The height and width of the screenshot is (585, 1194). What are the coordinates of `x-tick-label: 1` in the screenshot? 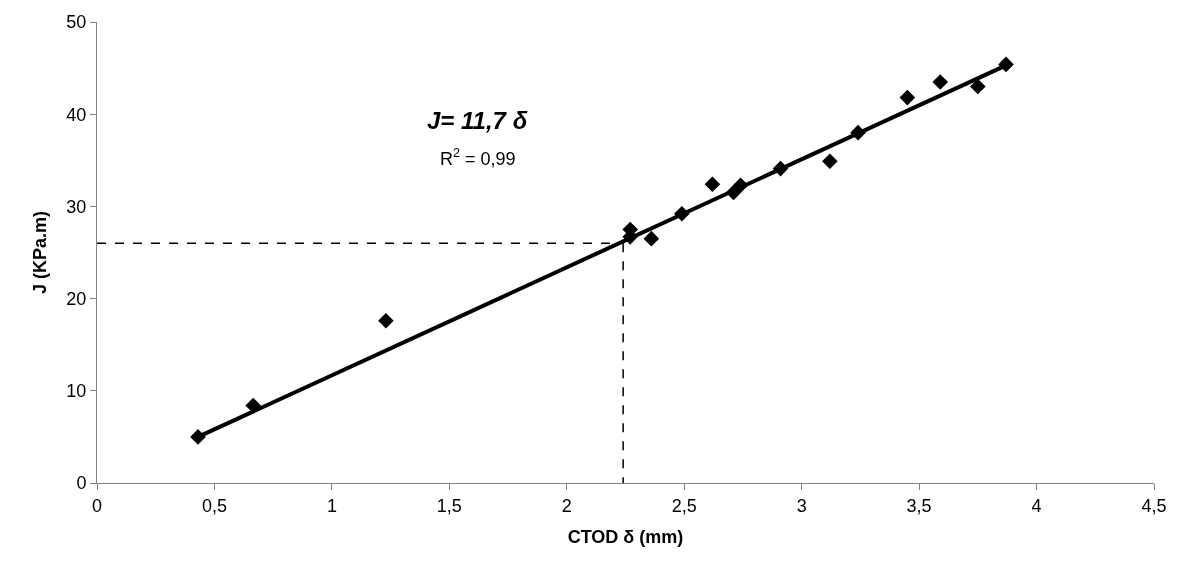 It's located at (331, 505).